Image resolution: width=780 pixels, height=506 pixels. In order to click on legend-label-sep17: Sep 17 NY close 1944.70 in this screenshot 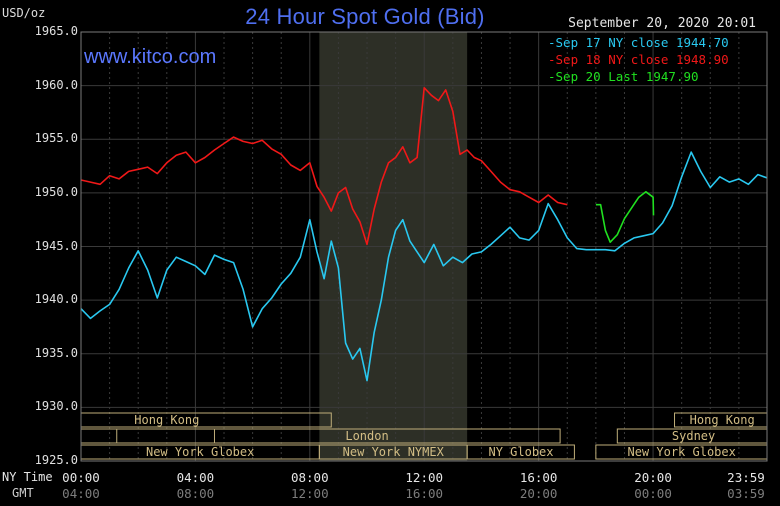, I will do `click(642, 42)`.